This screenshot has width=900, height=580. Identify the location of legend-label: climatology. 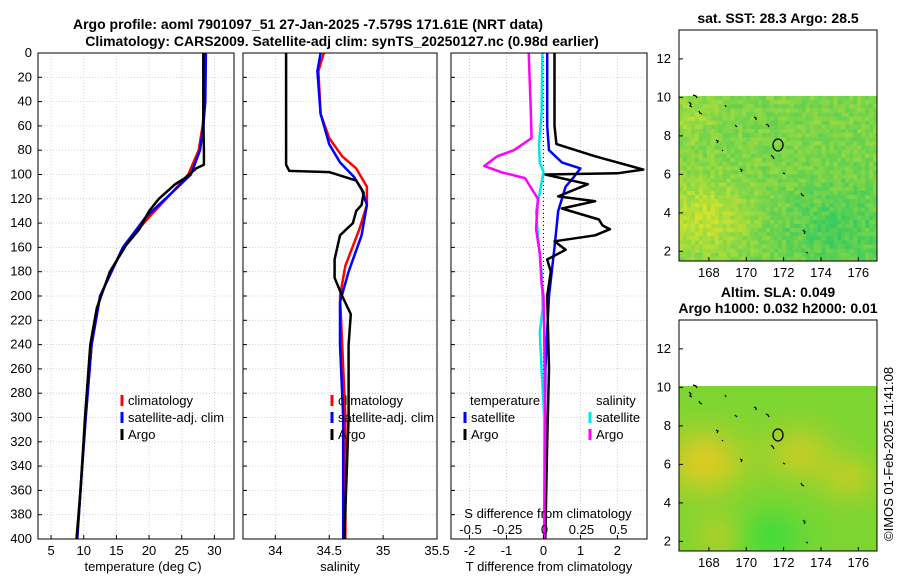
(161, 400).